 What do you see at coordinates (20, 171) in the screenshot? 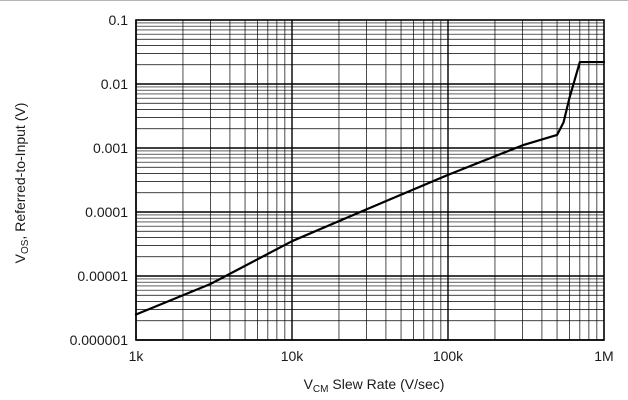
I see `y-axis-label-rest: , Referred-to-Input (V)` at bounding box center [20, 171].